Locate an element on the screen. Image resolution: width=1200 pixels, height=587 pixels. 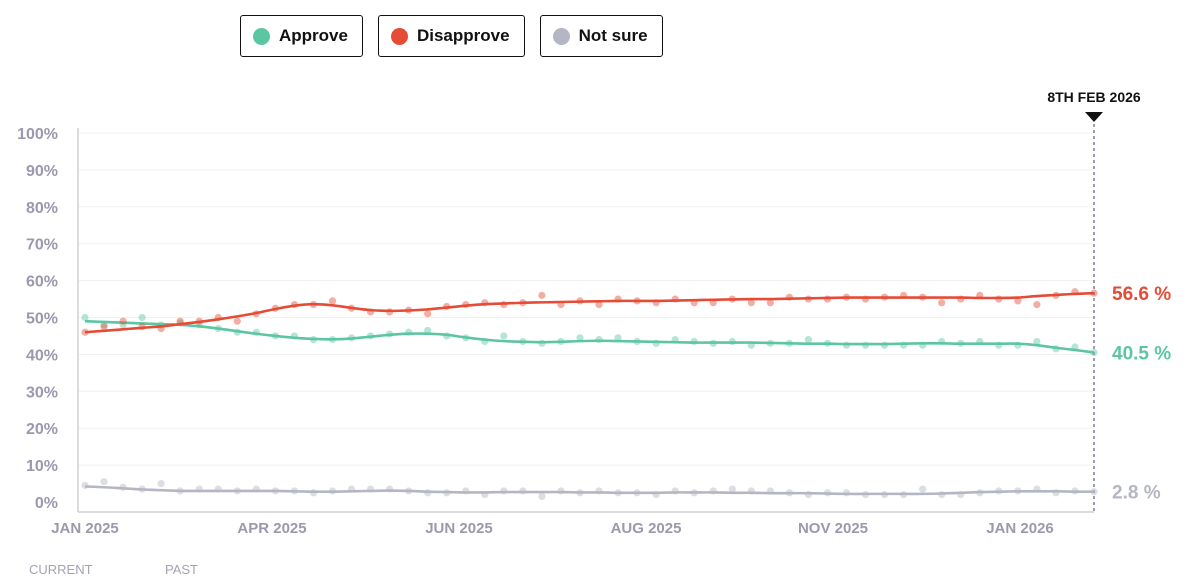
approve-swatch-icon is located at coordinates (261, 36).